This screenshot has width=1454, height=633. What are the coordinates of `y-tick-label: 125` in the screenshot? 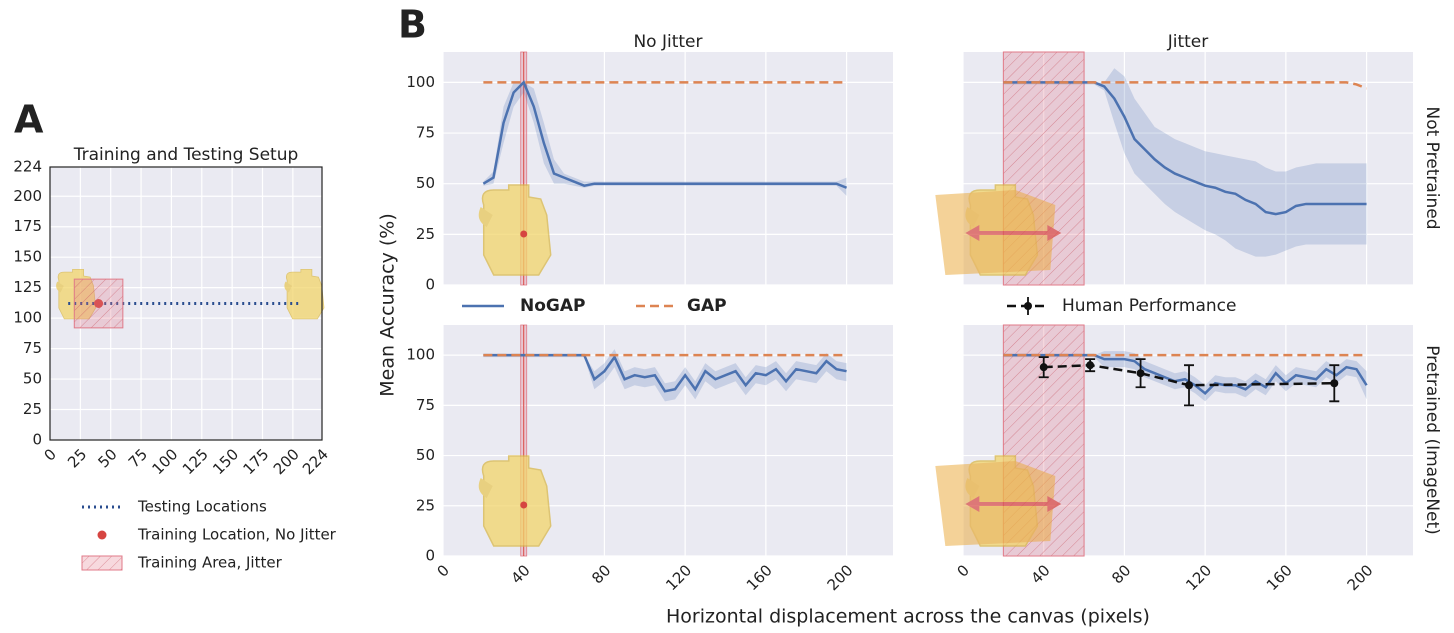 It's located at (27, 287).